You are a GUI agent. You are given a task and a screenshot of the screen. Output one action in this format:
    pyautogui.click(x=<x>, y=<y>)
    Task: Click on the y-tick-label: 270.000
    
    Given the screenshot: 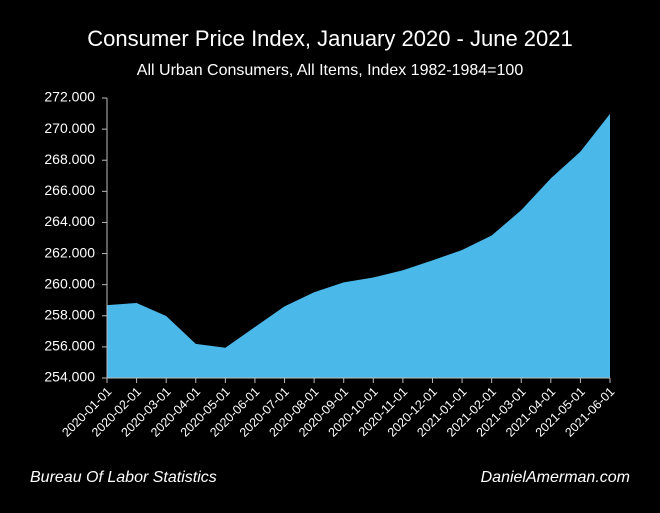 What is the action you would take?
    pyautogui.click(x=69, y=128)
    